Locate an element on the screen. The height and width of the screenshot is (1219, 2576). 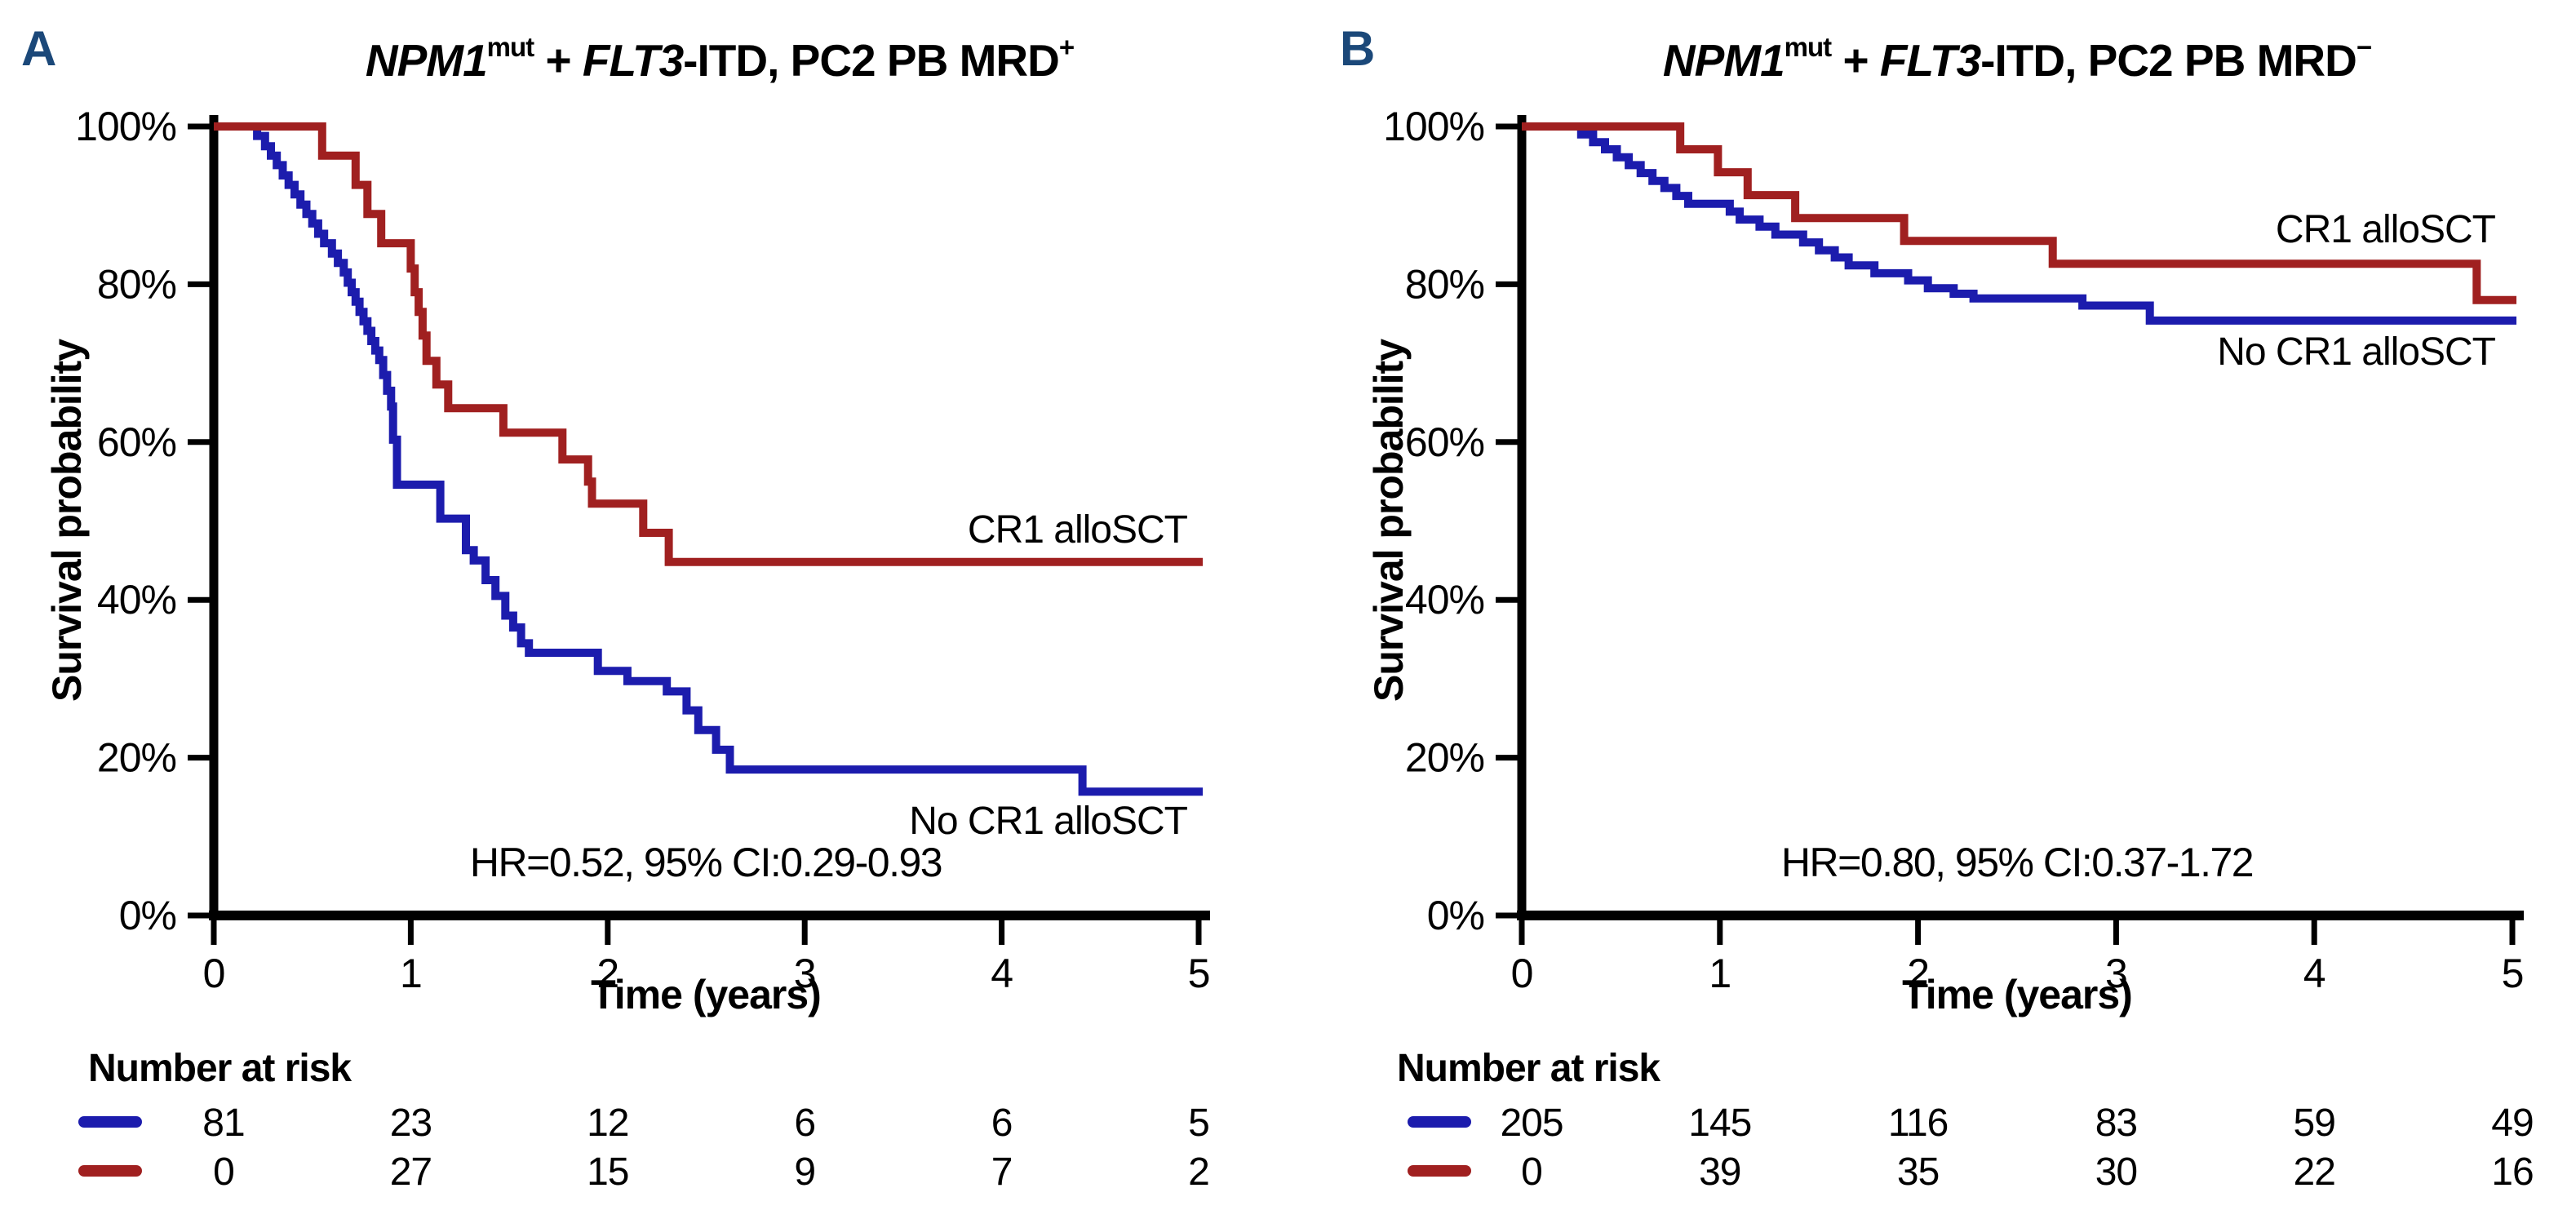
panel-a-number-at-risk-heading: Number at risk is located at coordinates (220, 1068).